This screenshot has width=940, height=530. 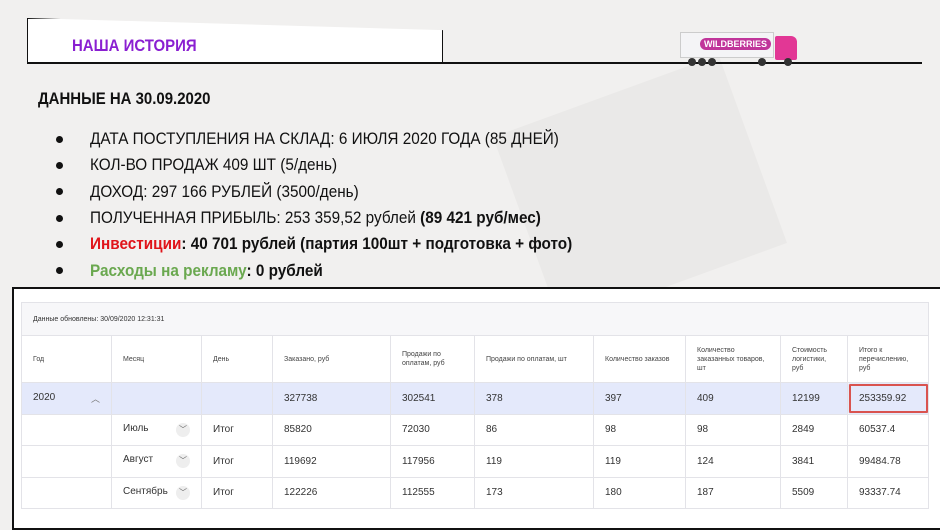 What do you see at coordinates (124, 98) in the screenshot?
I see `data-date-heading: ДАННЫЕ НА 30.09.2020` at bounding box center [124, 98].